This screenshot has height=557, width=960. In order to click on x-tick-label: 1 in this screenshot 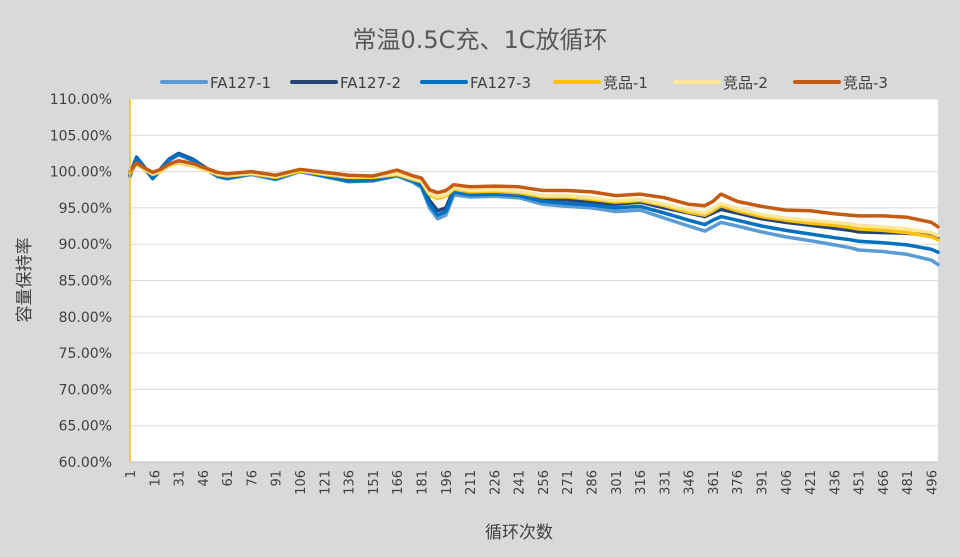, I will do `click(131, 474)`.